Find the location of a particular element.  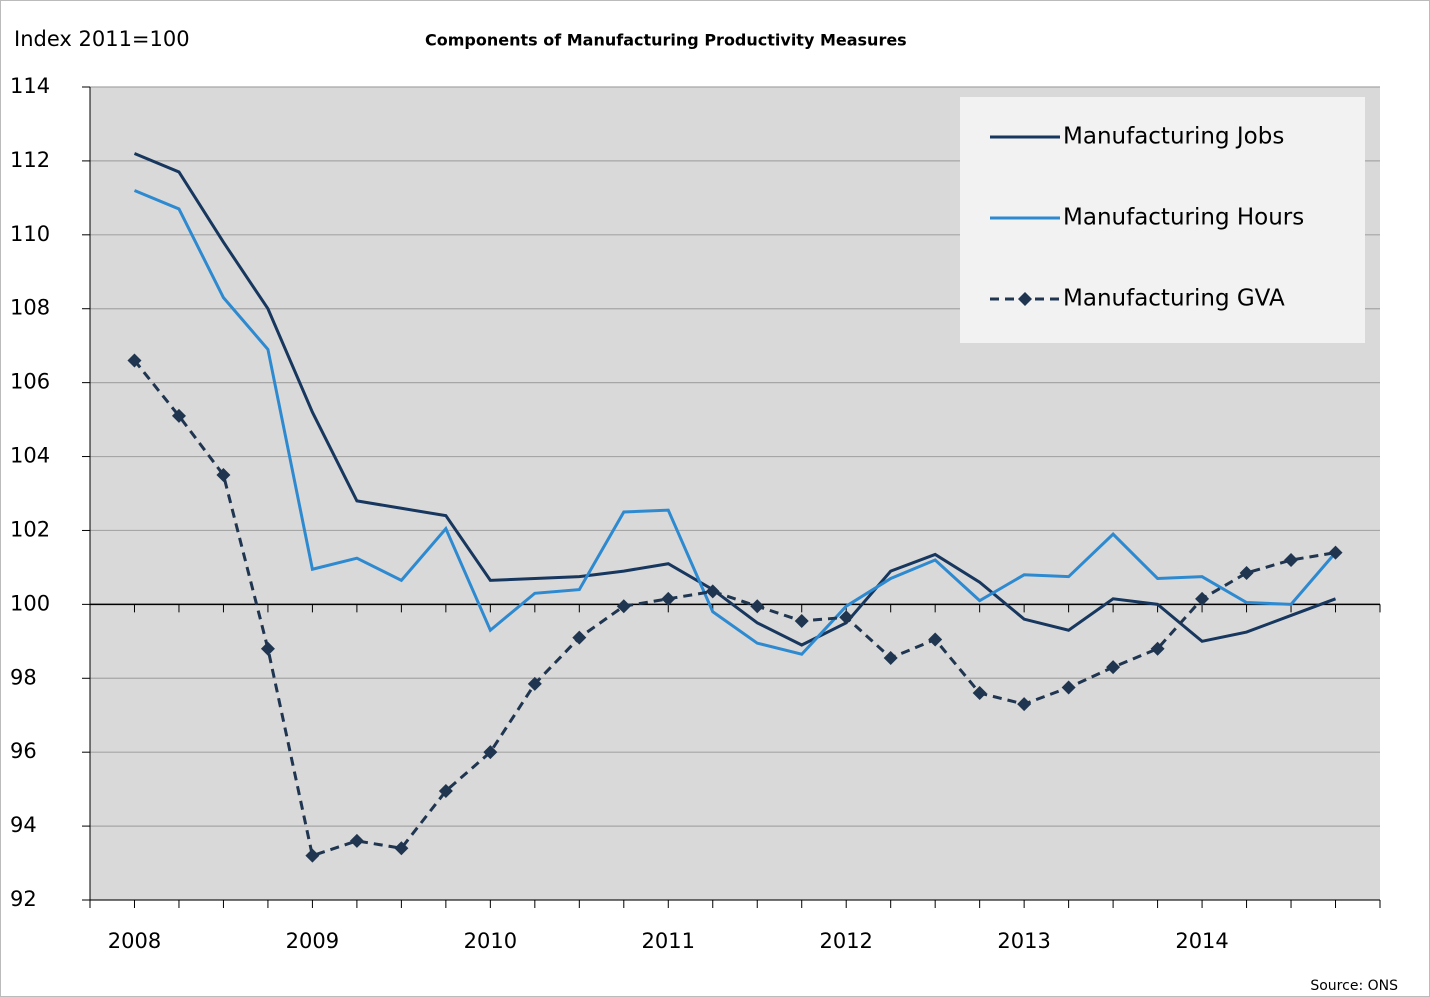

x-tick-label: 2009 is located at coordinates (312, 941).